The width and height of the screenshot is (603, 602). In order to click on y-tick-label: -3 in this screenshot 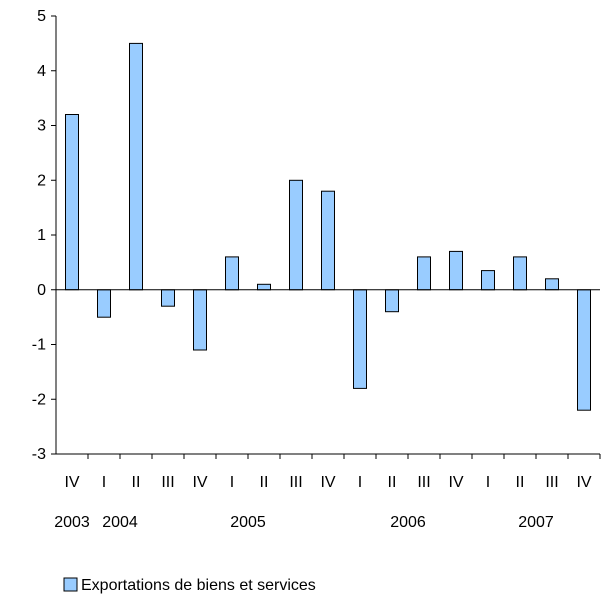, I will do `click(39, 454)`.